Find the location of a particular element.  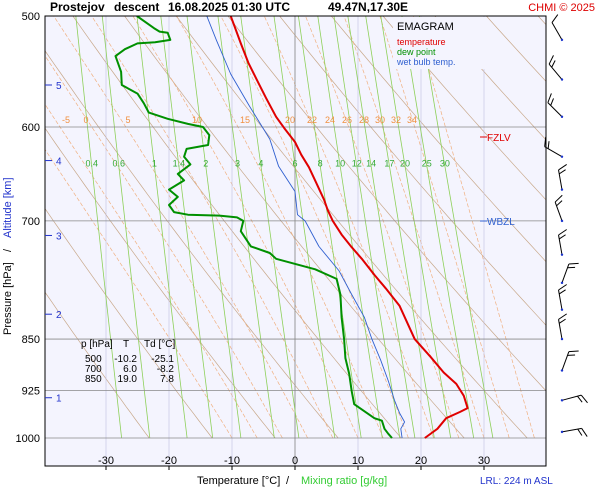

y-axis-title: Pressure [hPa] / Altitude [km] is located at coordinates (8, 256).